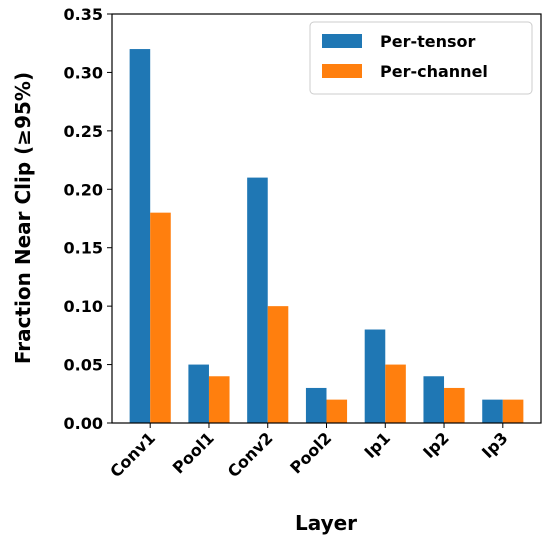 The image size is (550, 549). I want to click on bar-per-tensor-pool1, so click(198, 393).